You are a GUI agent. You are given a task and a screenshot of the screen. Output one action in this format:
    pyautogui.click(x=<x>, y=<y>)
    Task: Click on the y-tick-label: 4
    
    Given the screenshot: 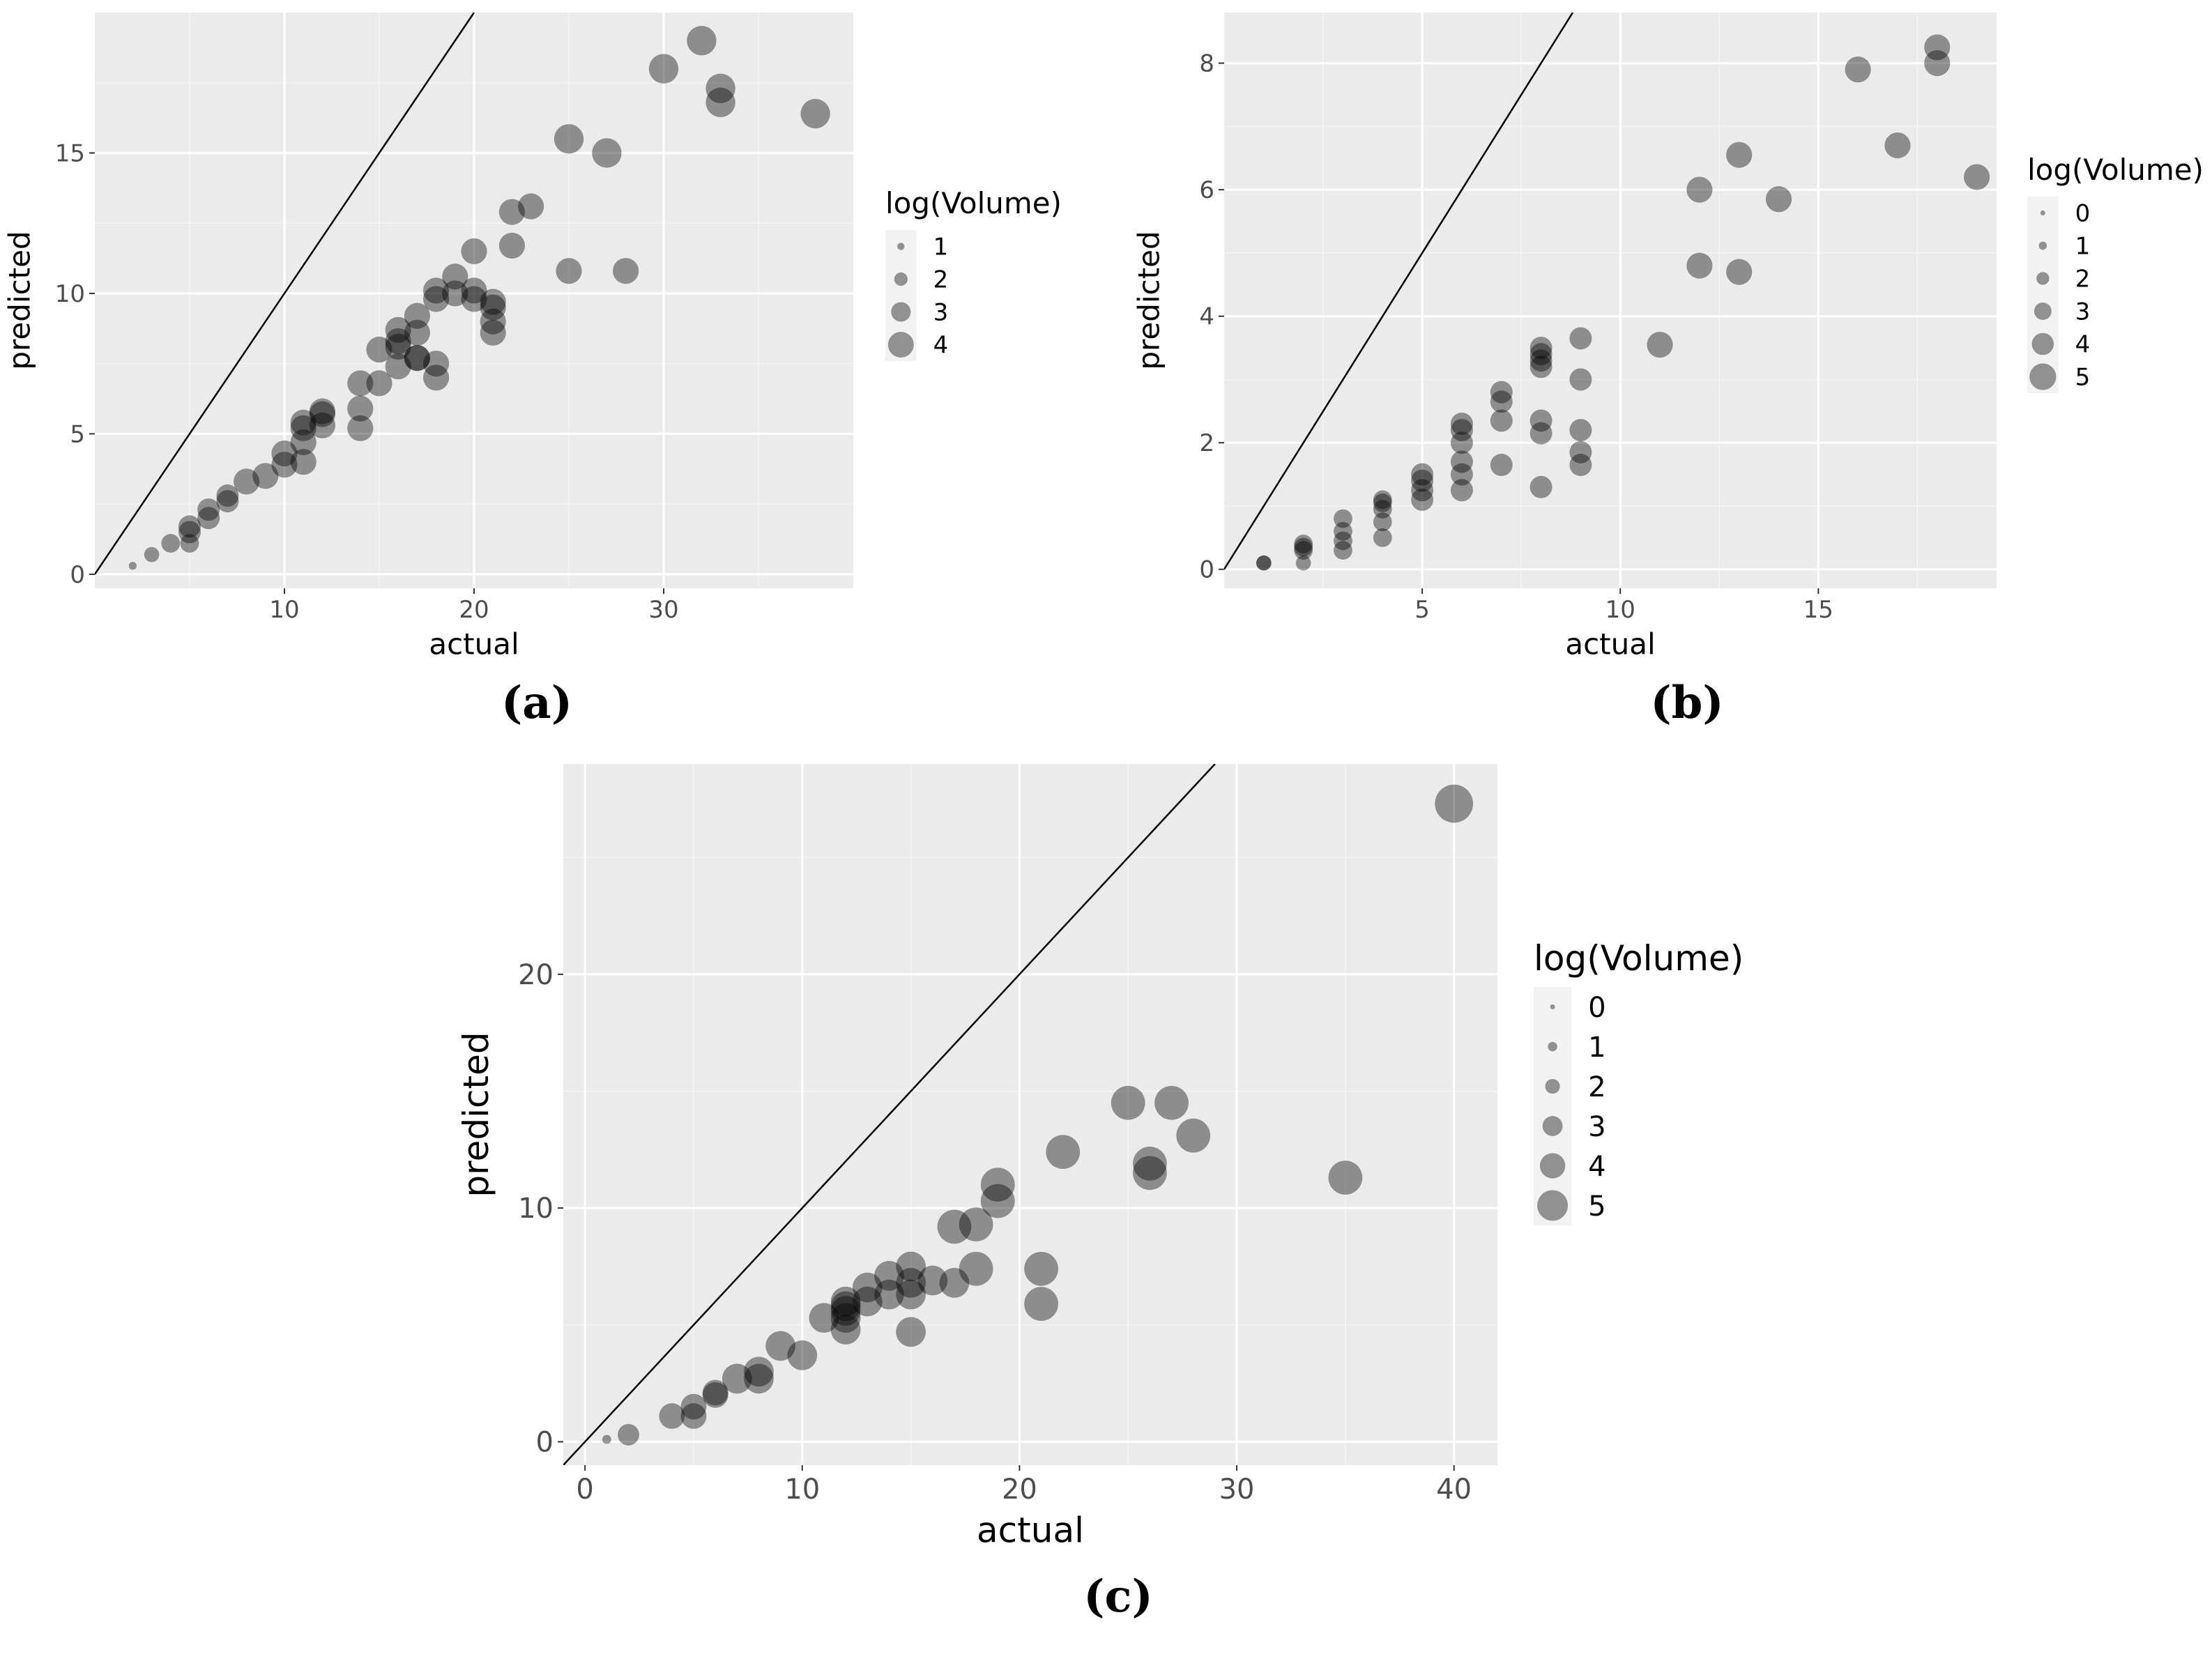 What is the action you would take?
    pyautogui.click(x=1206, y=317)
    